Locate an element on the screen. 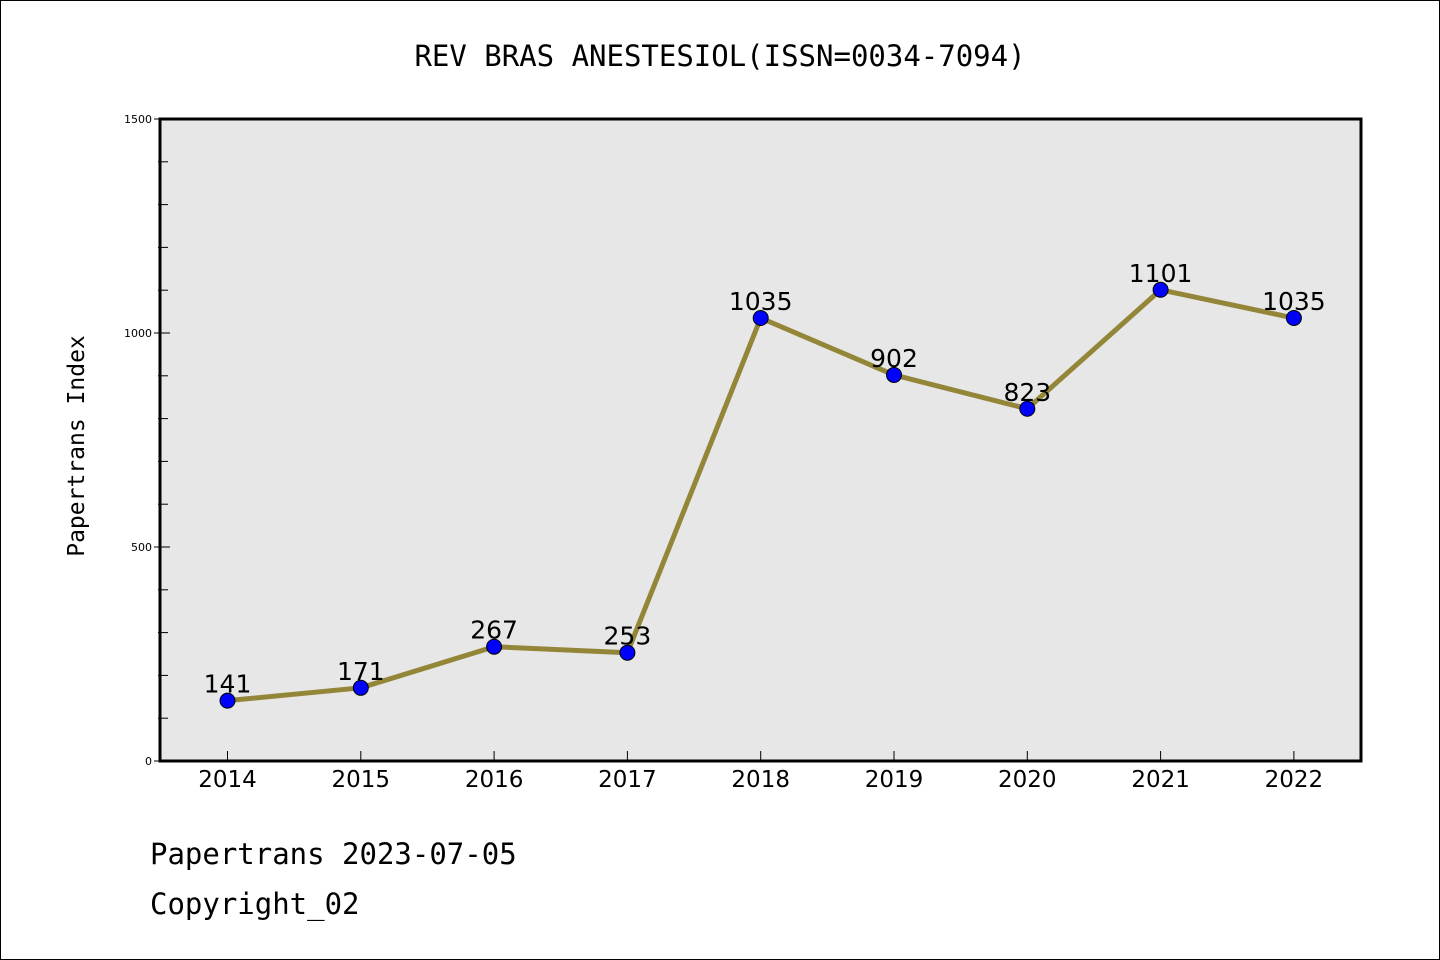  data-label: 171 is located at coordinates (361, 671).